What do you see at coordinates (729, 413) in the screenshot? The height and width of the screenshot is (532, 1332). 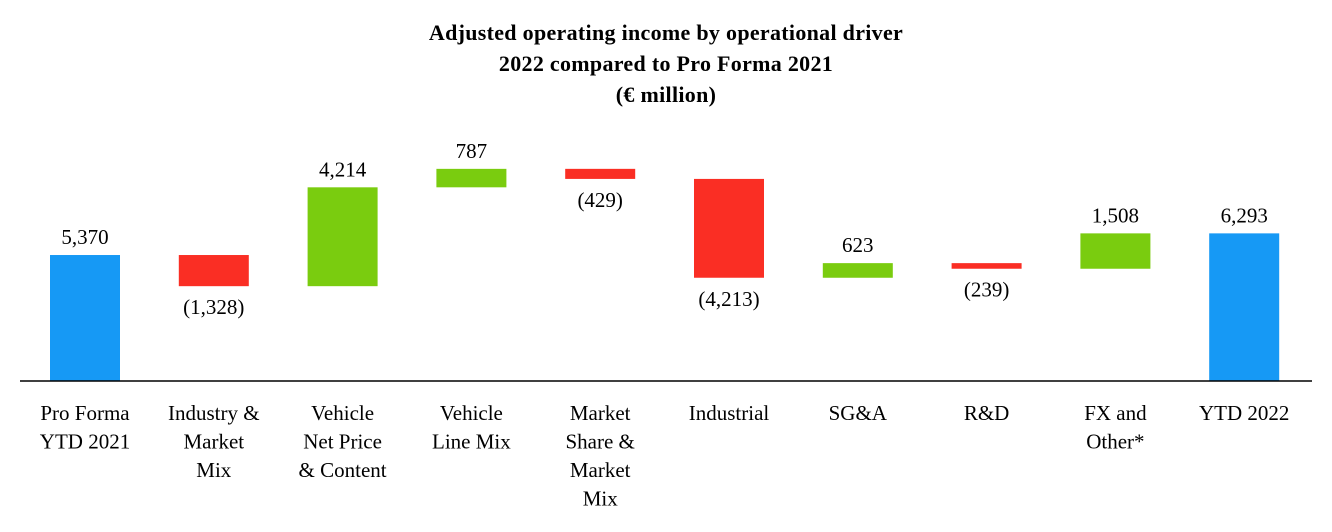 I see `category-label-5: Industrial` at bounding box center [729, 413].